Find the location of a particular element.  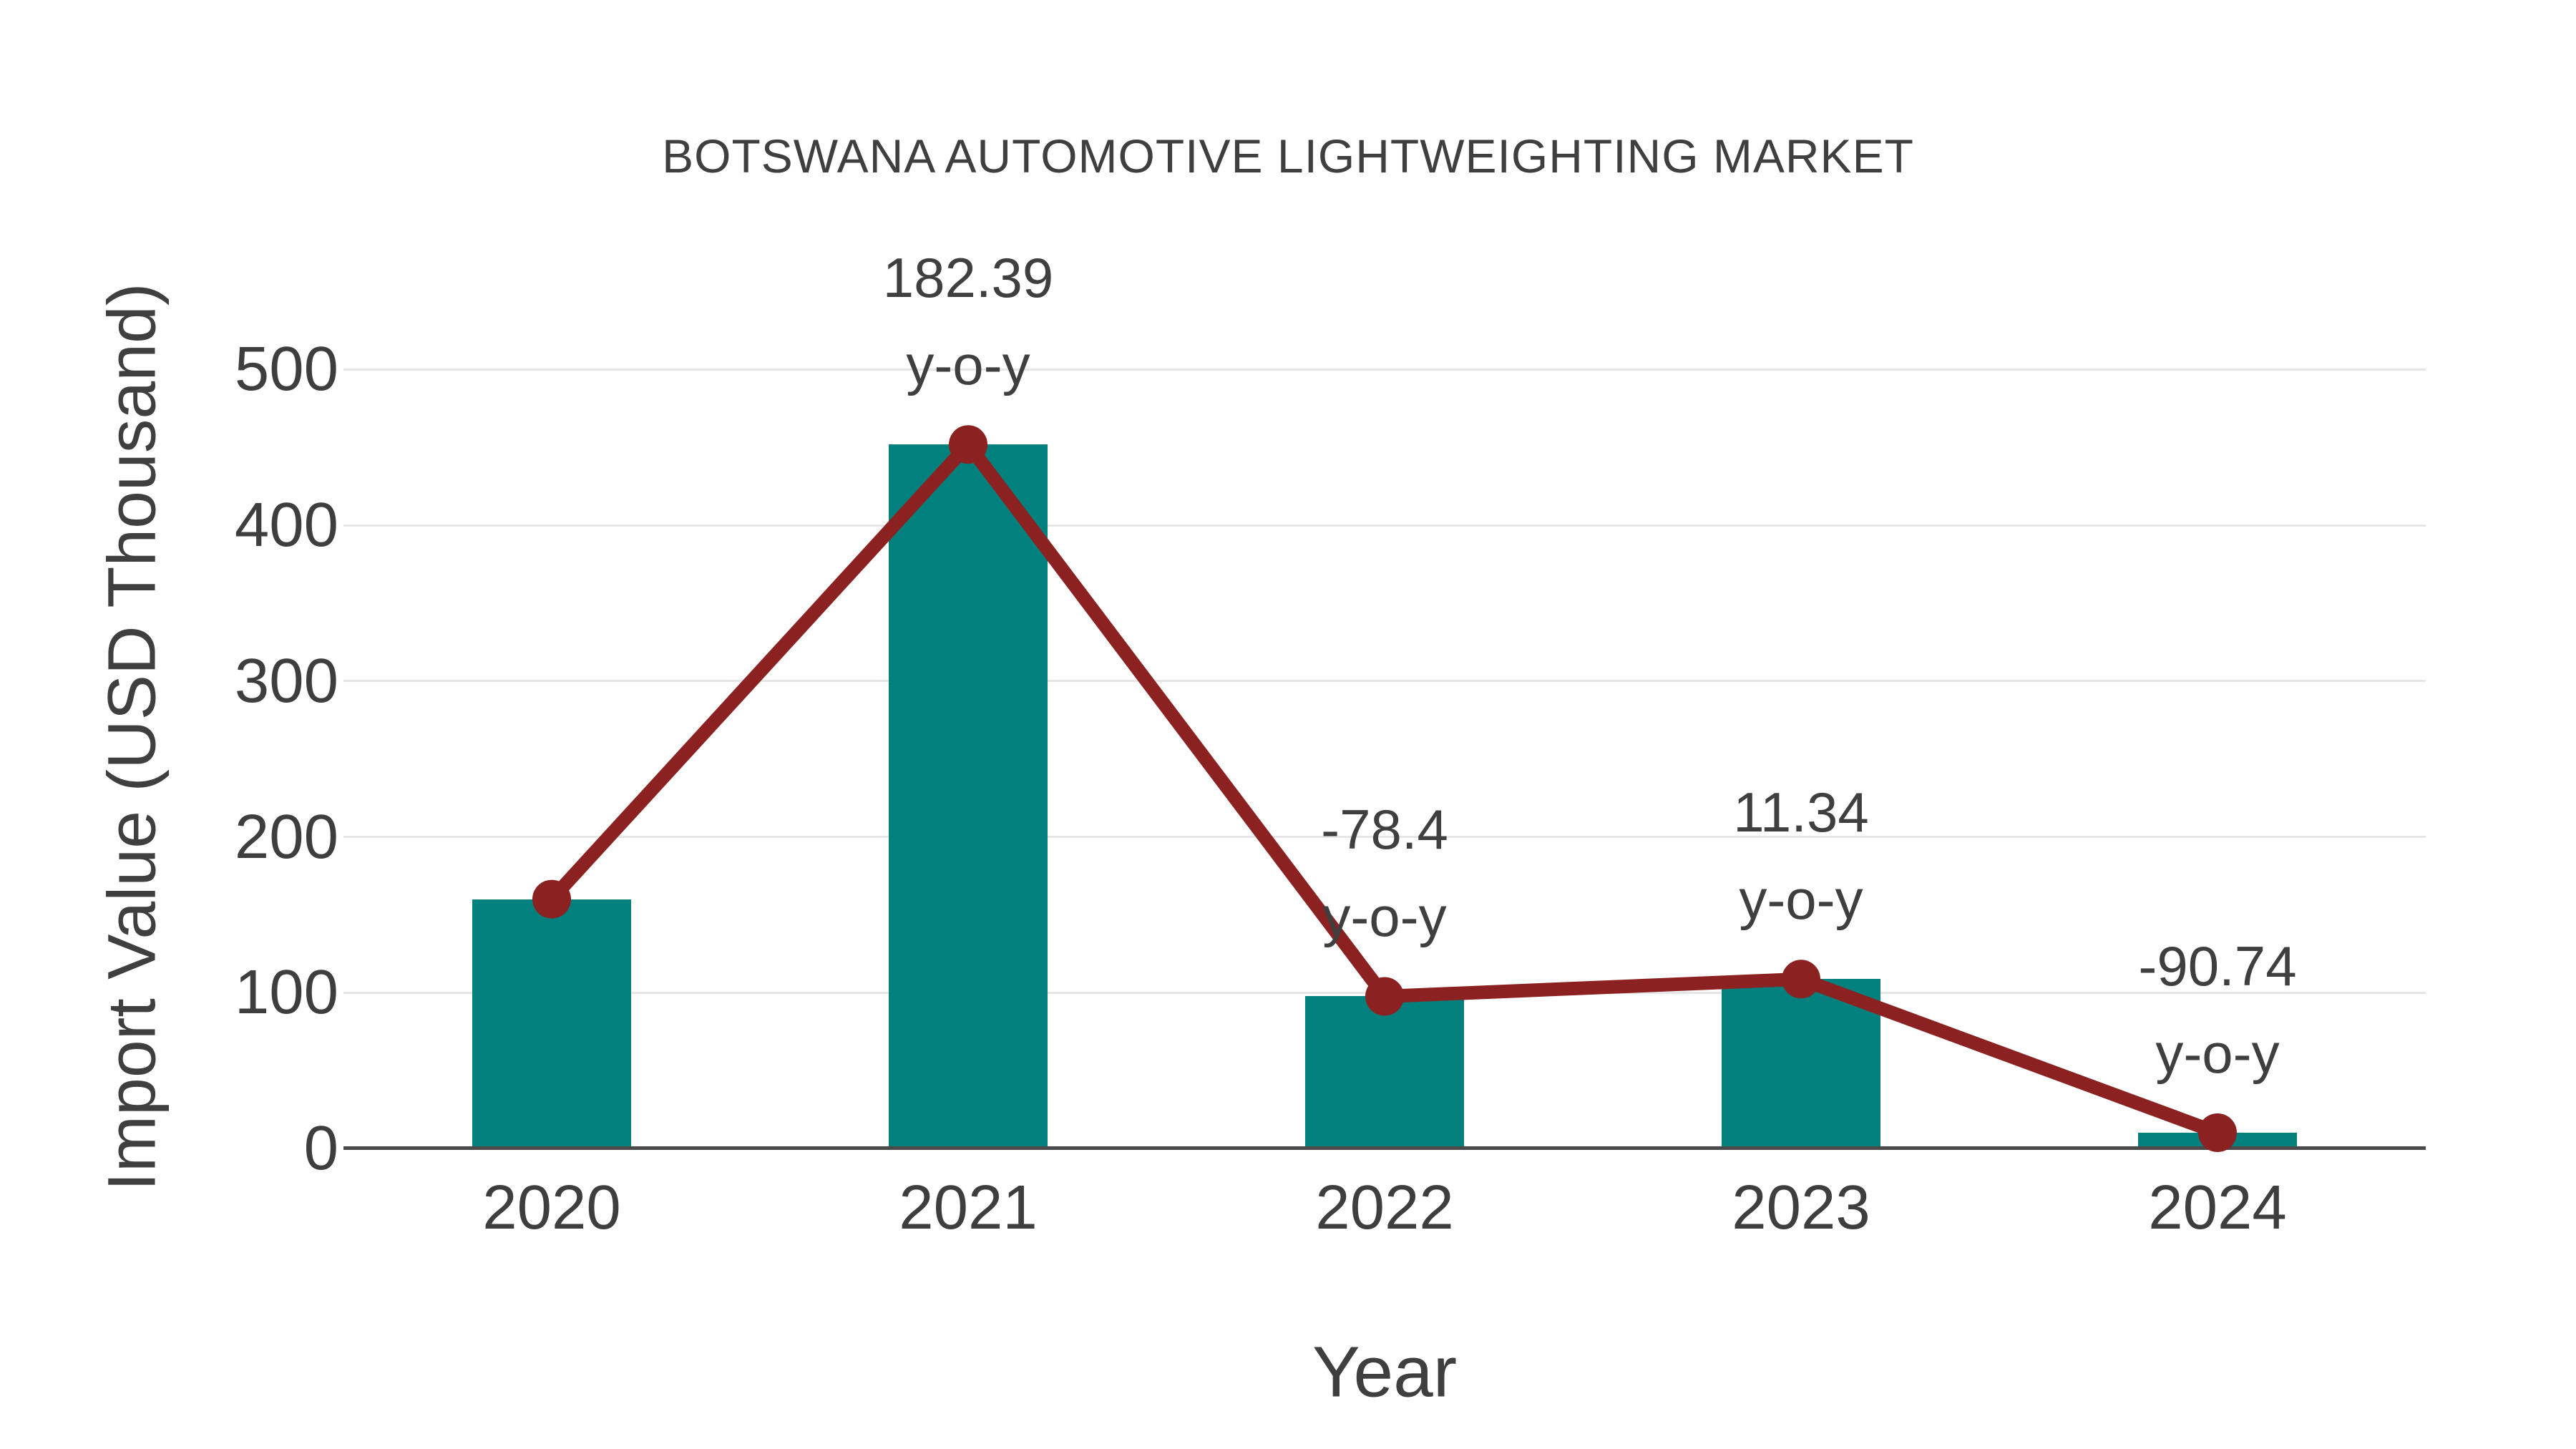

annotation: -90.74 y-o-y is located at coordinates (2217, 1009).